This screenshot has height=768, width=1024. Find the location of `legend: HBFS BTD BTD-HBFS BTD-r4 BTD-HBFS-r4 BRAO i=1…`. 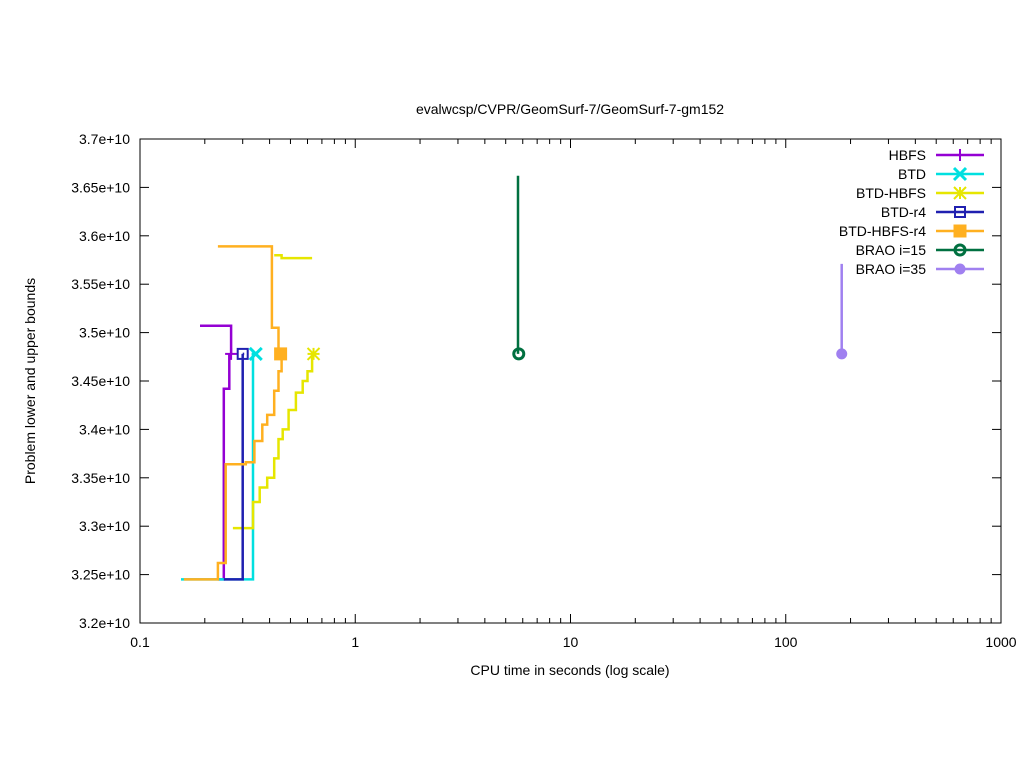

legend: HBFS BTD BTD-HBFS BTD-r4 BTD-HBFS-r4 BRAO i=1… is located at coordinates (911, 212).